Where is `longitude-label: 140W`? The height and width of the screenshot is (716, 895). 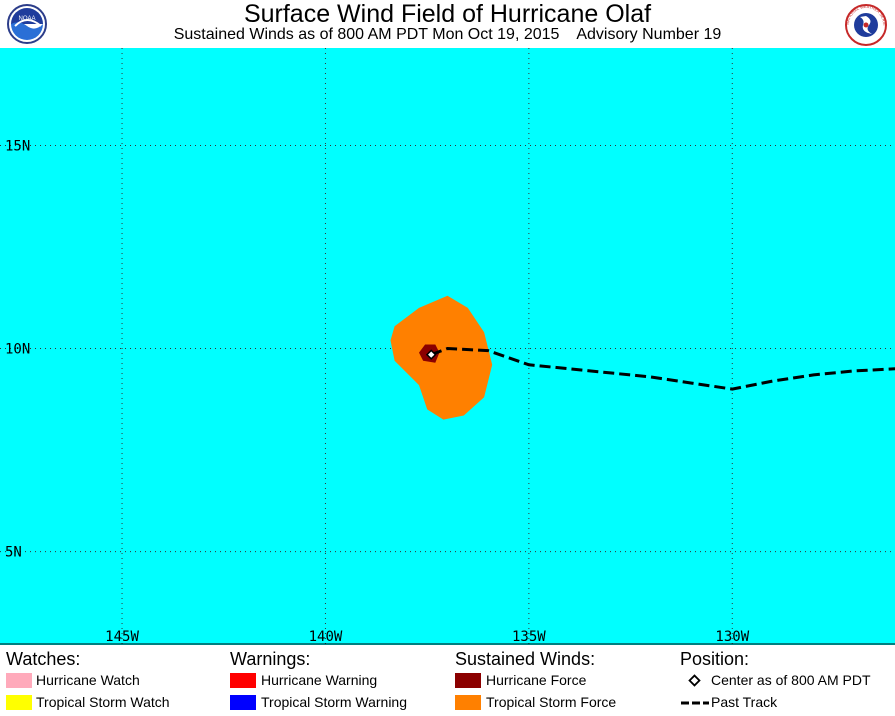 longitude-label: 140W is located at coordinates (326, 637).